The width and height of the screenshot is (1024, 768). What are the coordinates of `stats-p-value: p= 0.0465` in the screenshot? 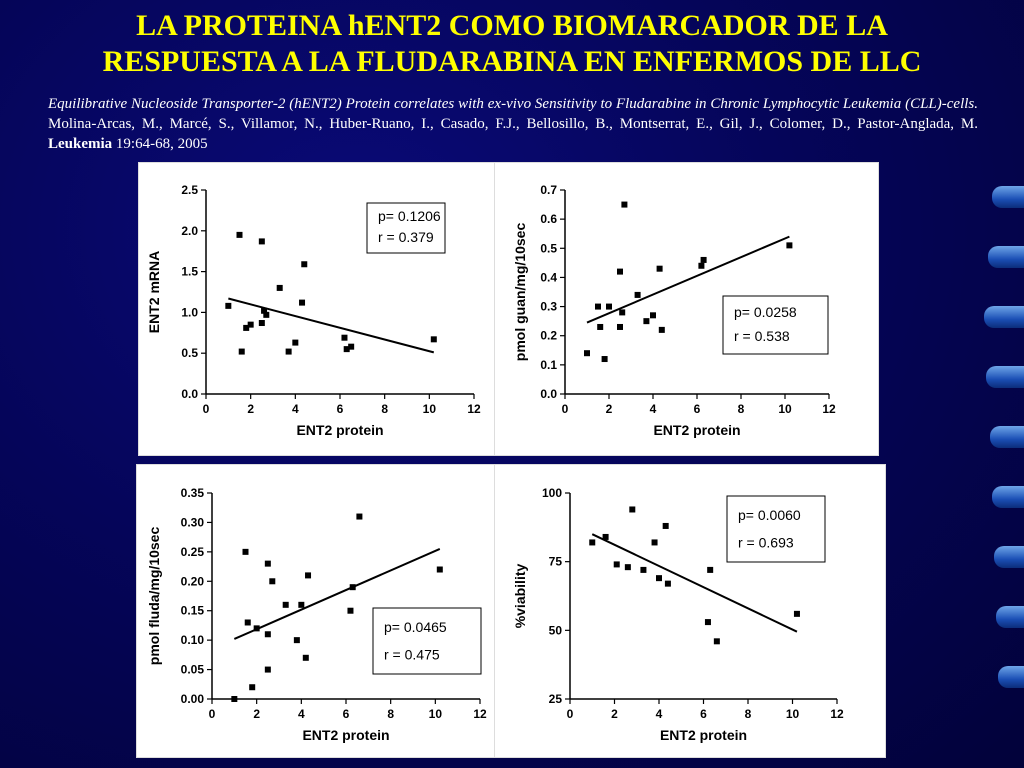 It's located at (415, 627).